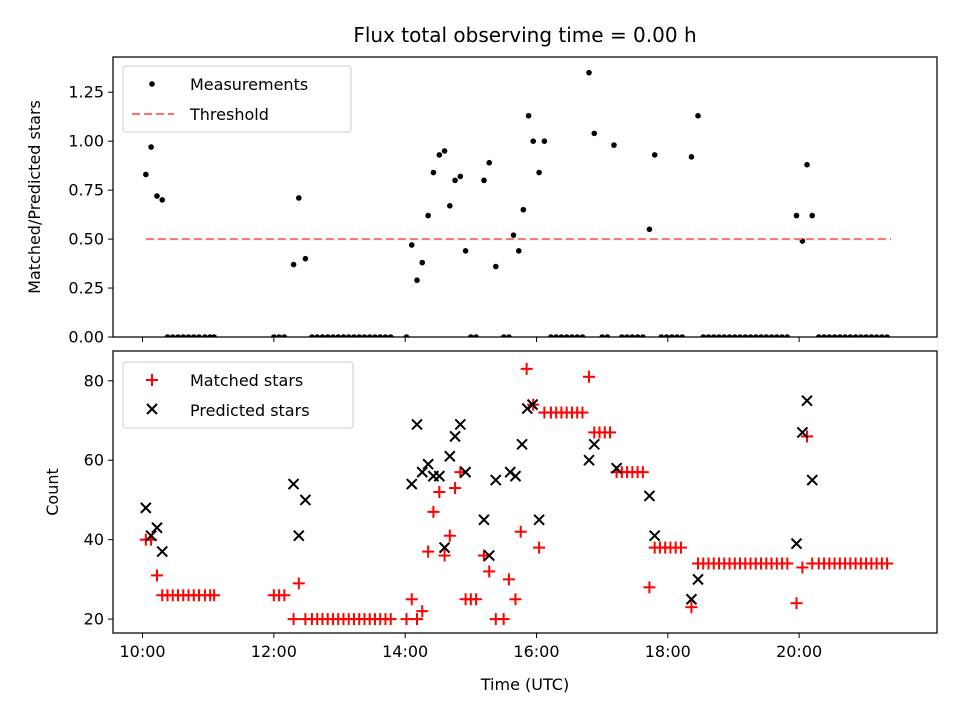 The image size is (960, 720). I want to click on x-tick-label: 14:00, so click(405, 651).